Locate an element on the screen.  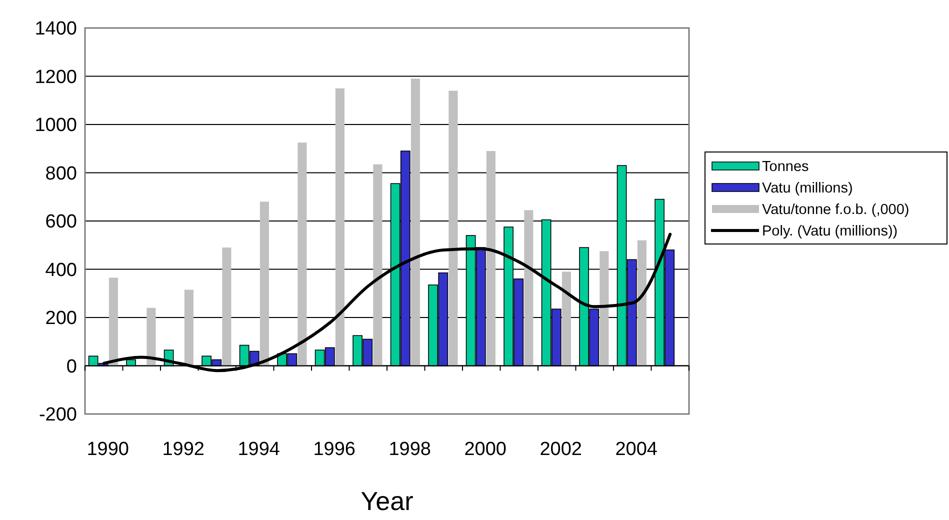
x-tick-label: 1998 is located at coordinates (410, 449).